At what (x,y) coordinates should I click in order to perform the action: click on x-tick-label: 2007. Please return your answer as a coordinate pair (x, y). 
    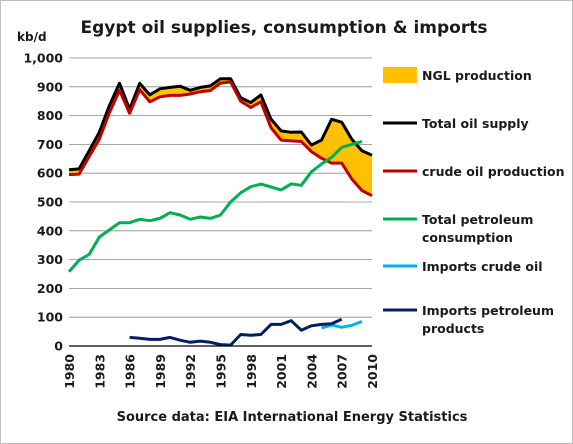
    Looking at the image, I should click on (342, 371).